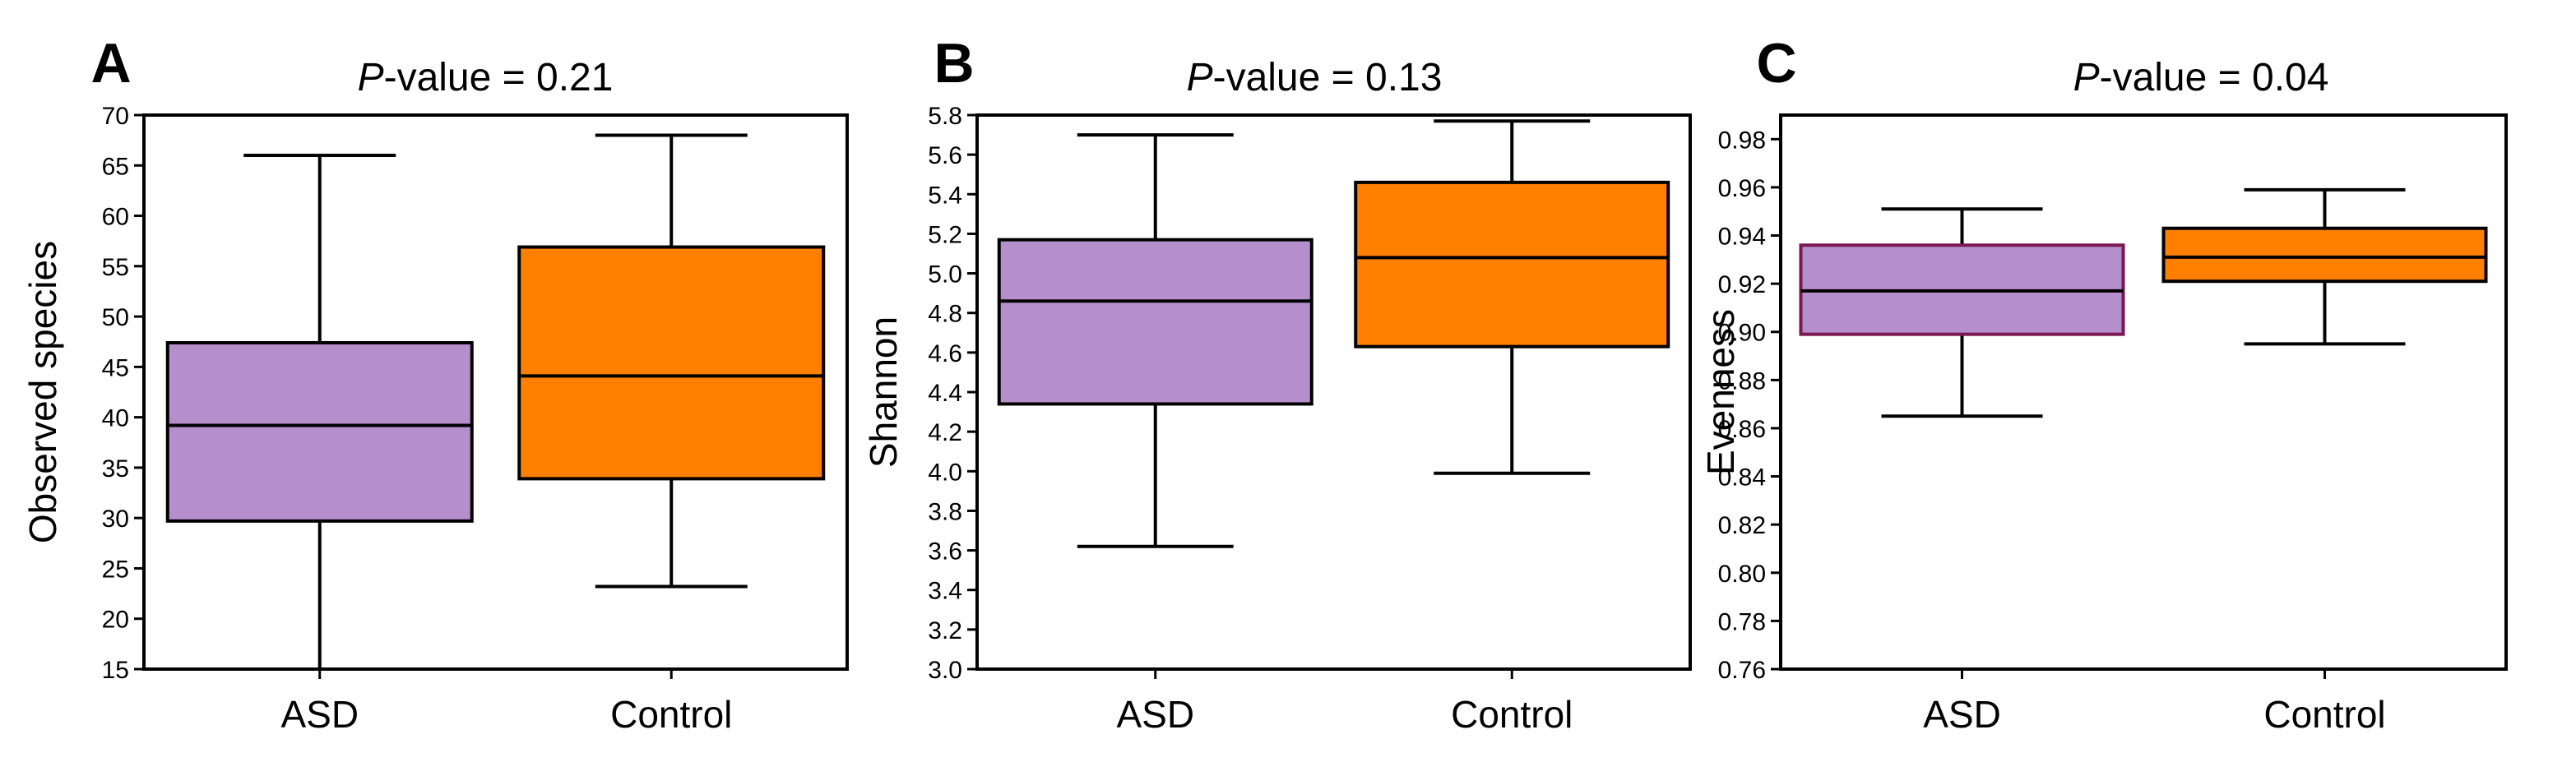  What do you see at coordinates (42, 392) in the screenshot?
I see `y-axis-label: Observed species` at bounding box center [42, 392].